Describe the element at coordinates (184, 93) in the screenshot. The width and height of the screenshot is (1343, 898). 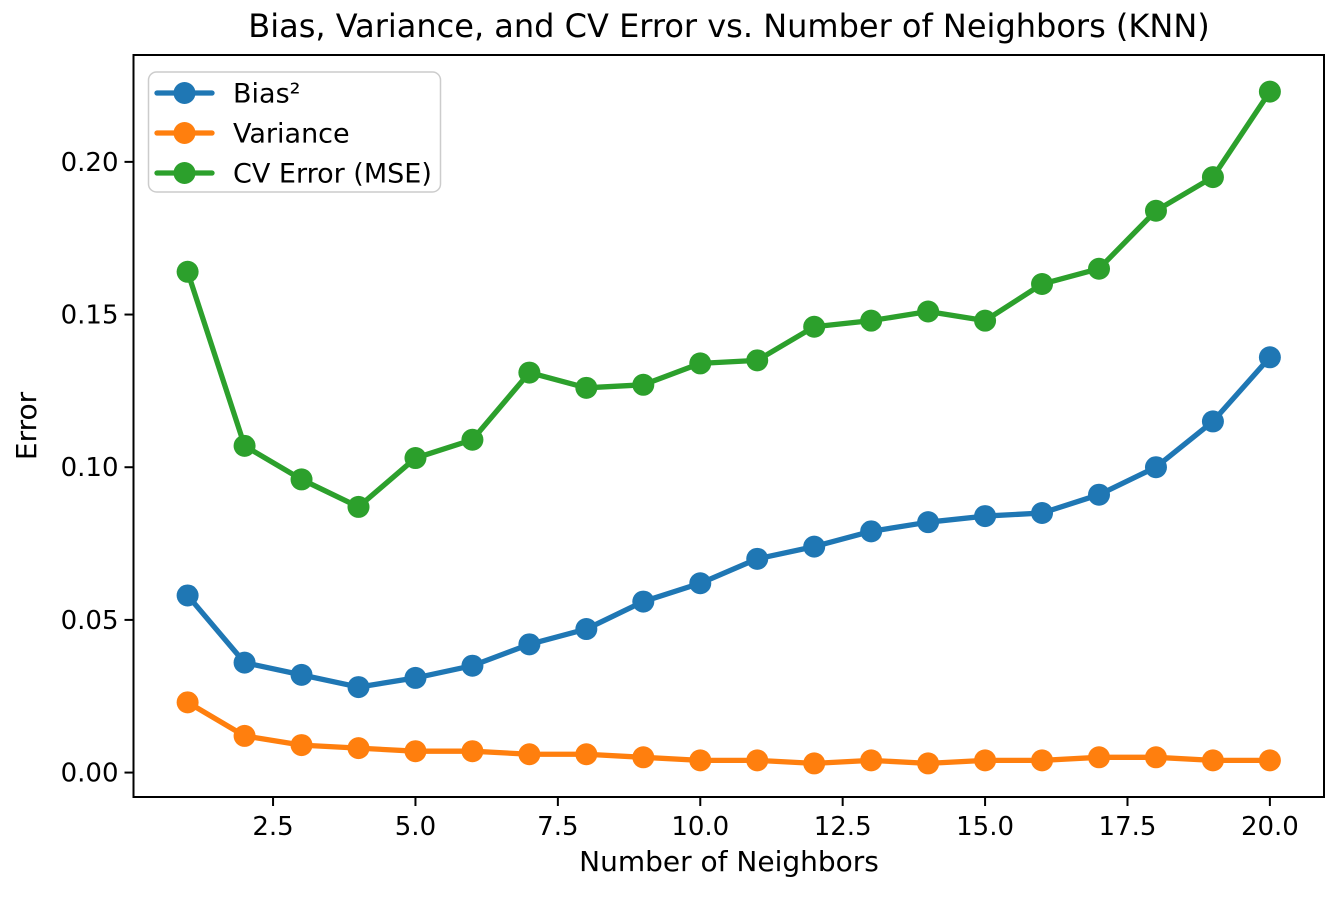
I see `legend-marker-bias-squared` at that location.